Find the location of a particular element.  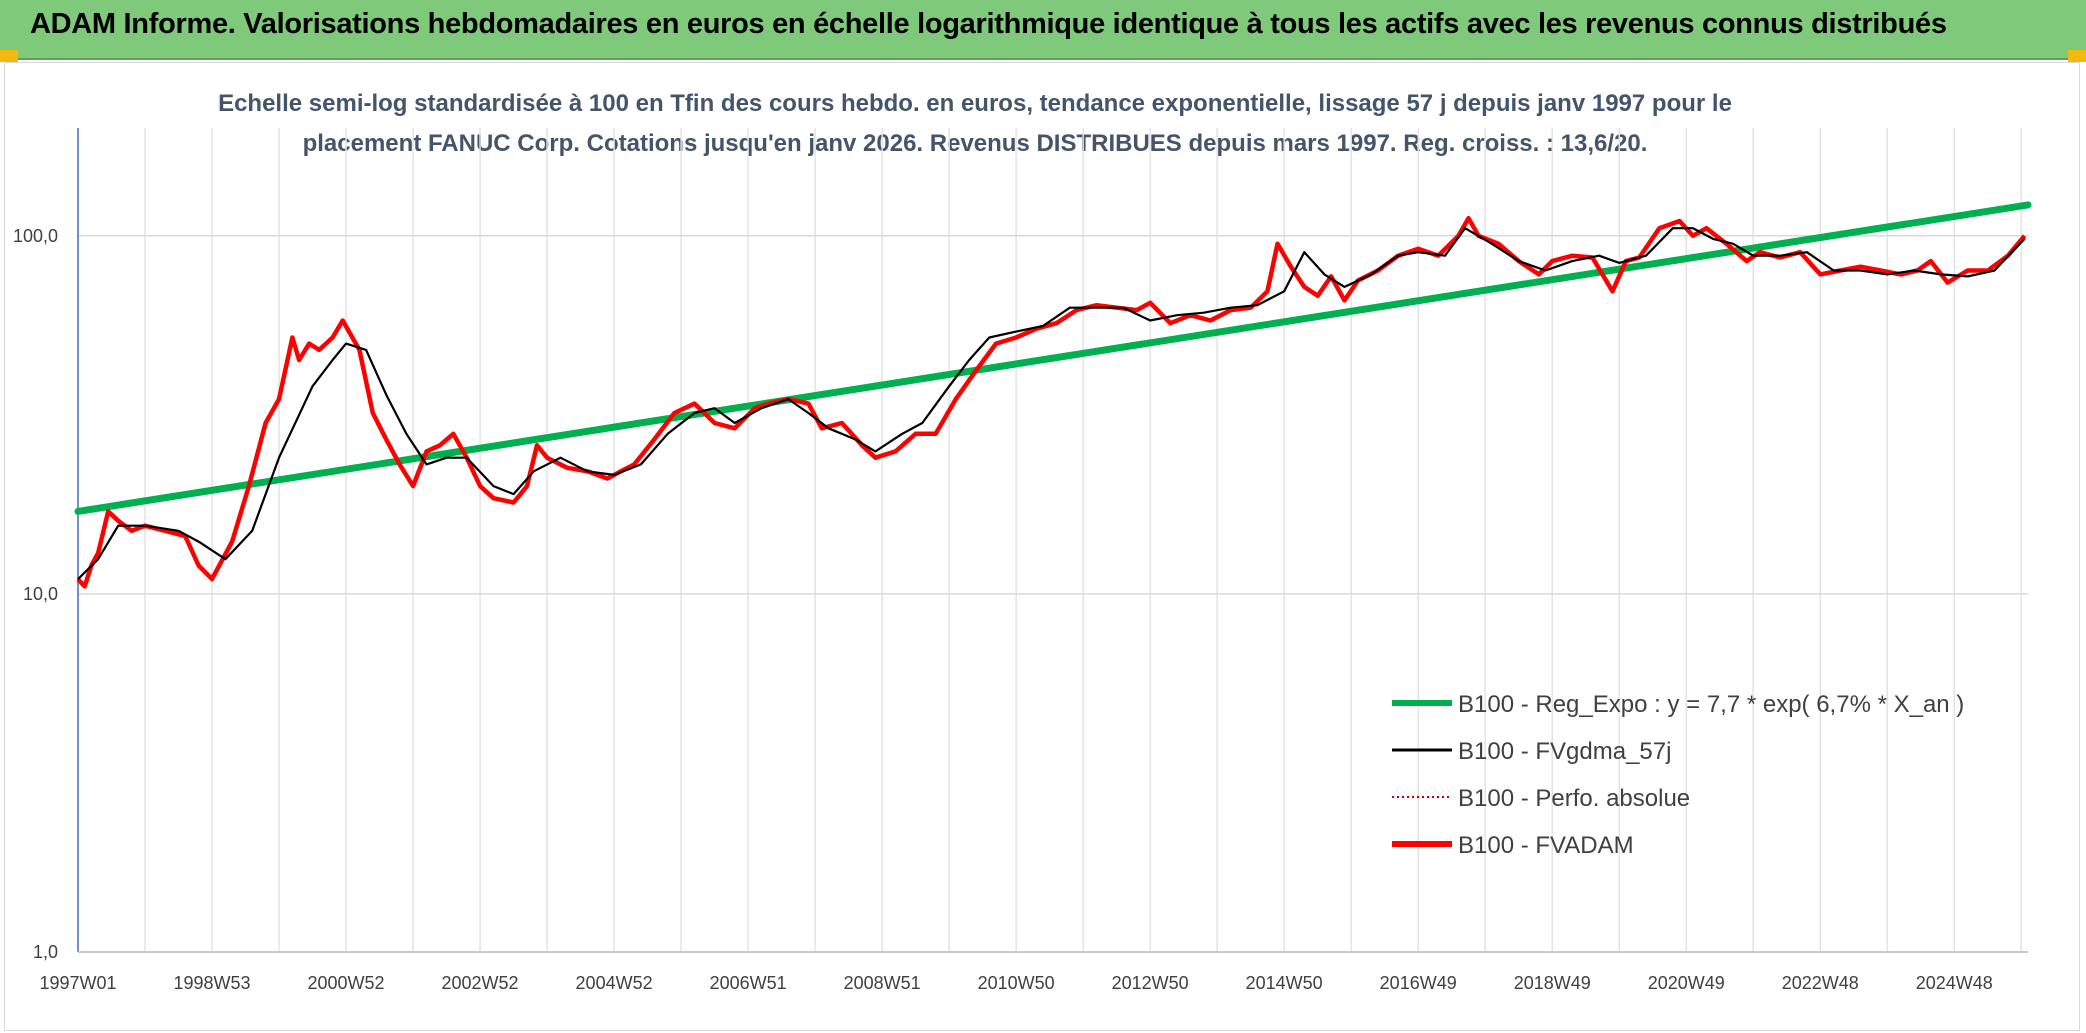

x-tick-label: 1997W01 is located at coordinates (77, 983).